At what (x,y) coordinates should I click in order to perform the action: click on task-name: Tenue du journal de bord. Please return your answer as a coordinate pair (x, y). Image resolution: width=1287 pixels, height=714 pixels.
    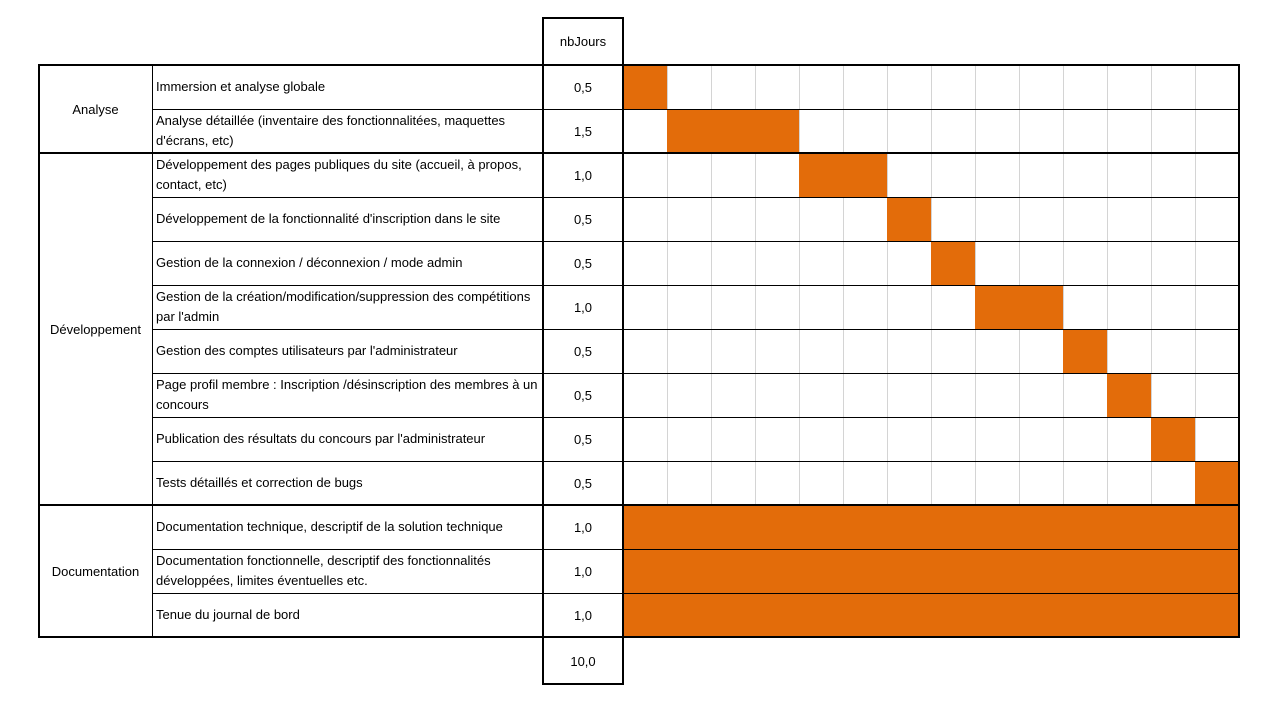
    Looking at the image, I should click on (228, 614).